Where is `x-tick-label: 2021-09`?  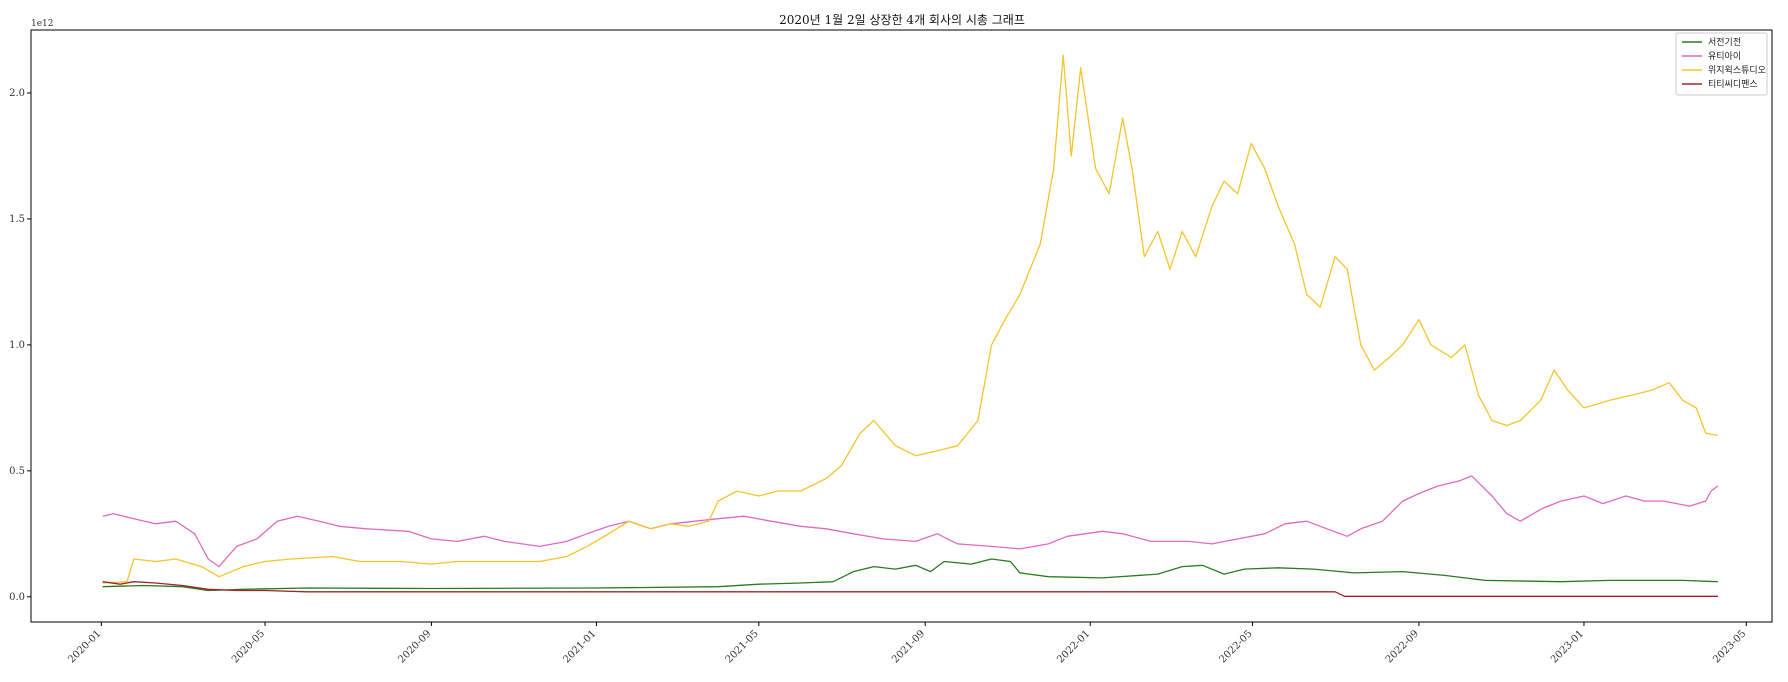
x-tick-label: 2021-09 is located at coordinates (908, 646).